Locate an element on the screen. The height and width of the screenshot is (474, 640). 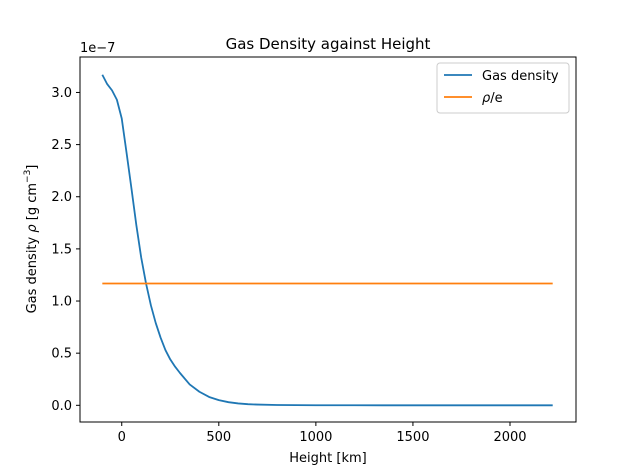
y-tick-label-1: 0.5 is located at coordinates (61, 354).